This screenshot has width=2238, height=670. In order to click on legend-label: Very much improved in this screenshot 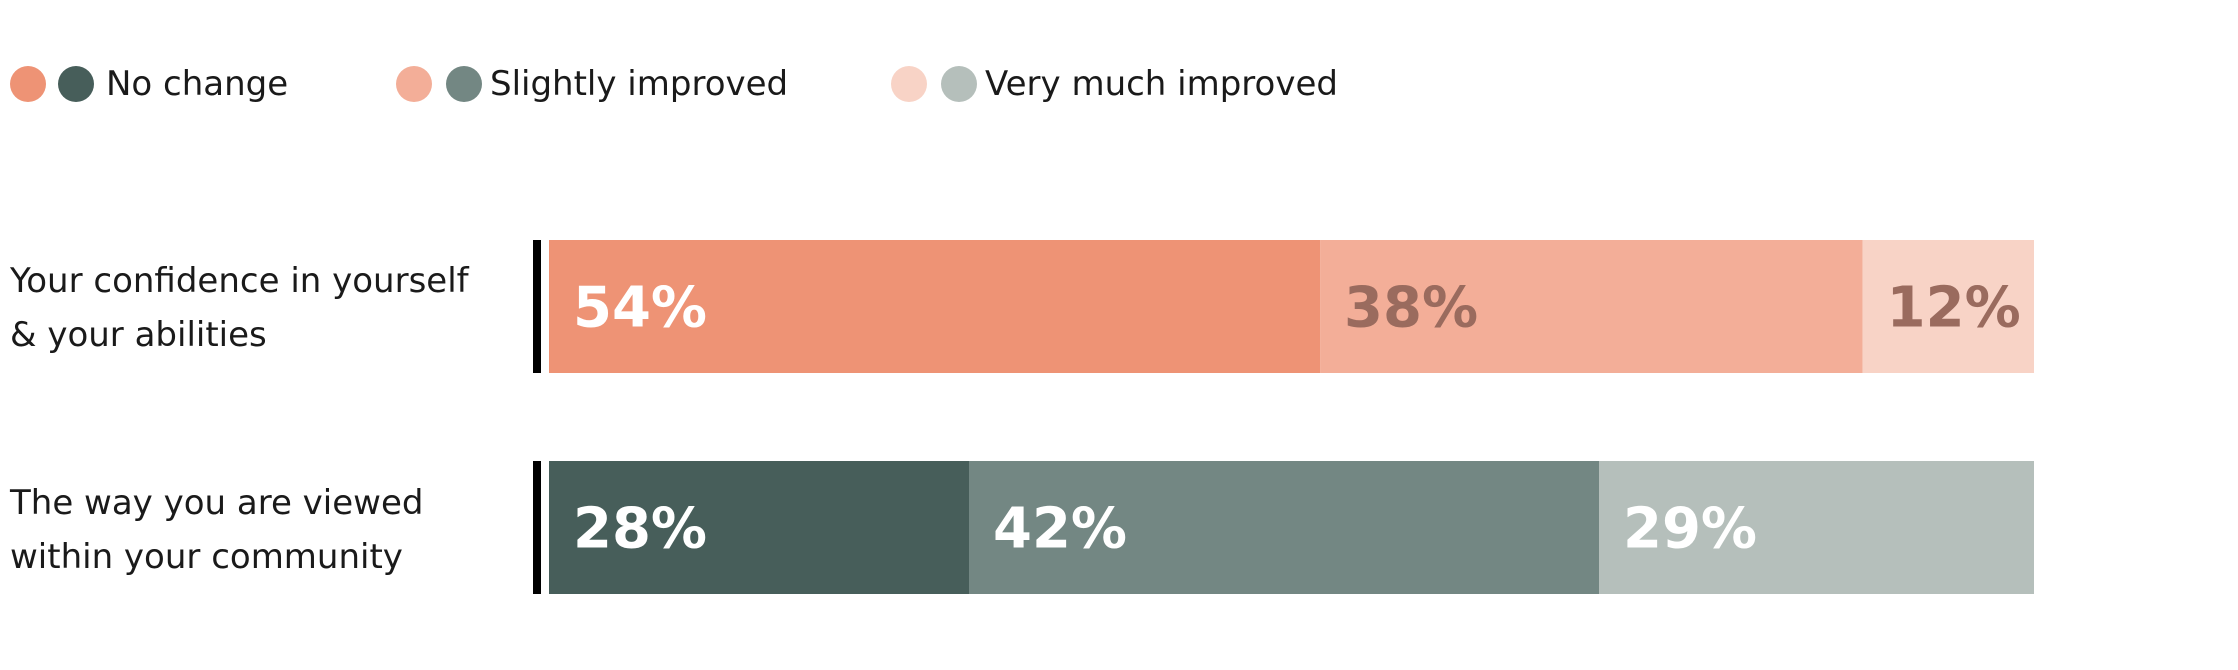, I will do `click(1161, 84)`.